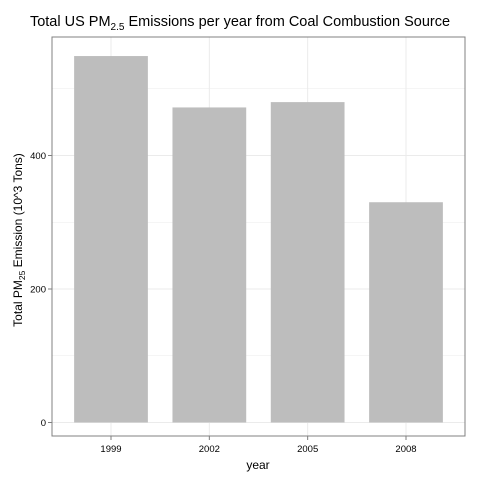 This screenshot has height=480, width=480. What do you see at coordinates (38, 290) in the screenshot?
I see `y-tick-label: 200` at bounding box center [38, 290].